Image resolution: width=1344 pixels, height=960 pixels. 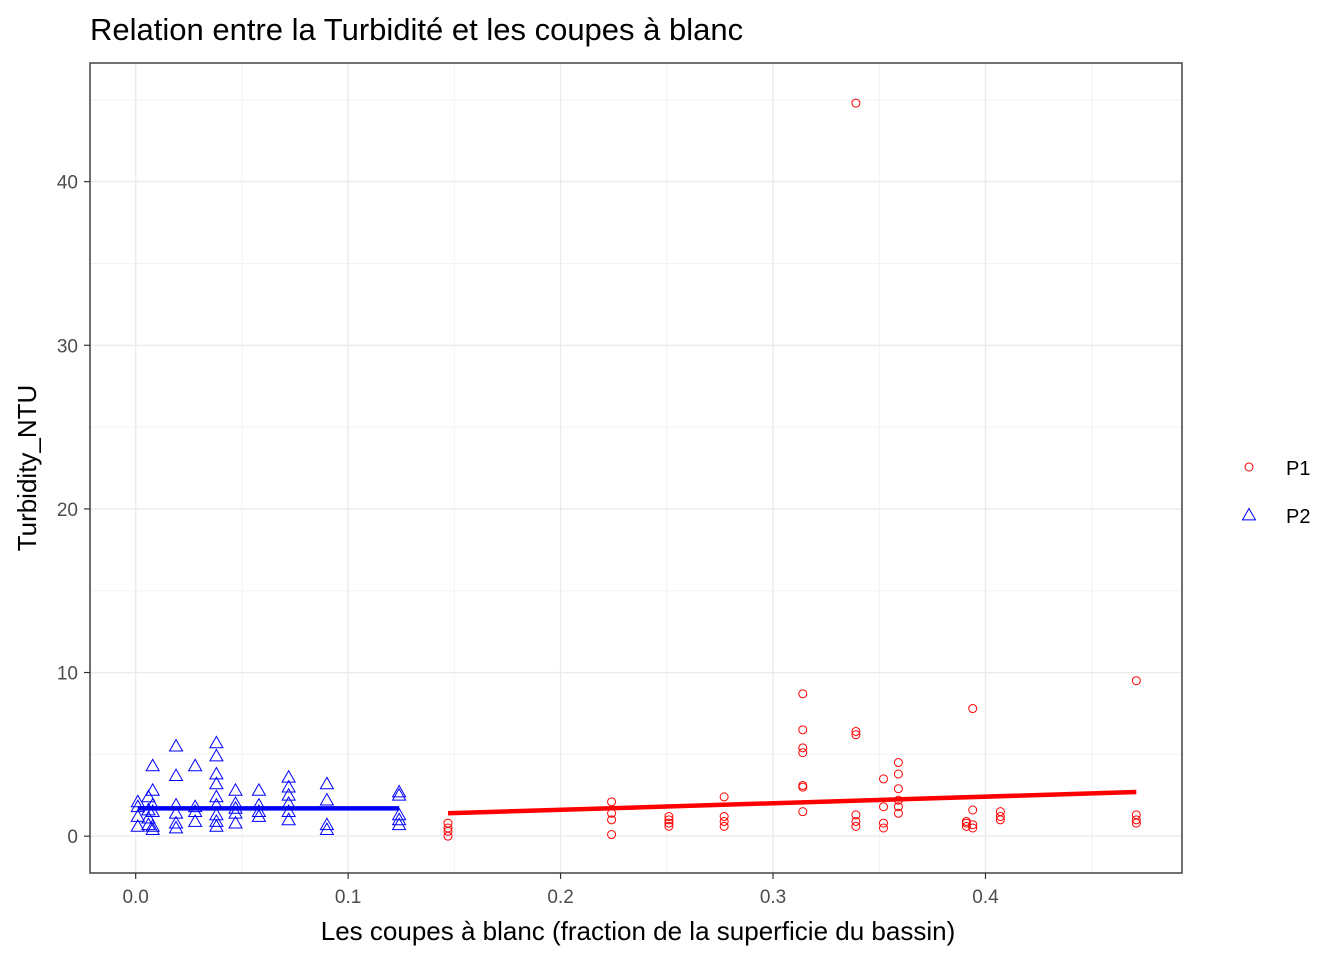 I want to click on y-tick-label: 20, so click(x=67, y=510).